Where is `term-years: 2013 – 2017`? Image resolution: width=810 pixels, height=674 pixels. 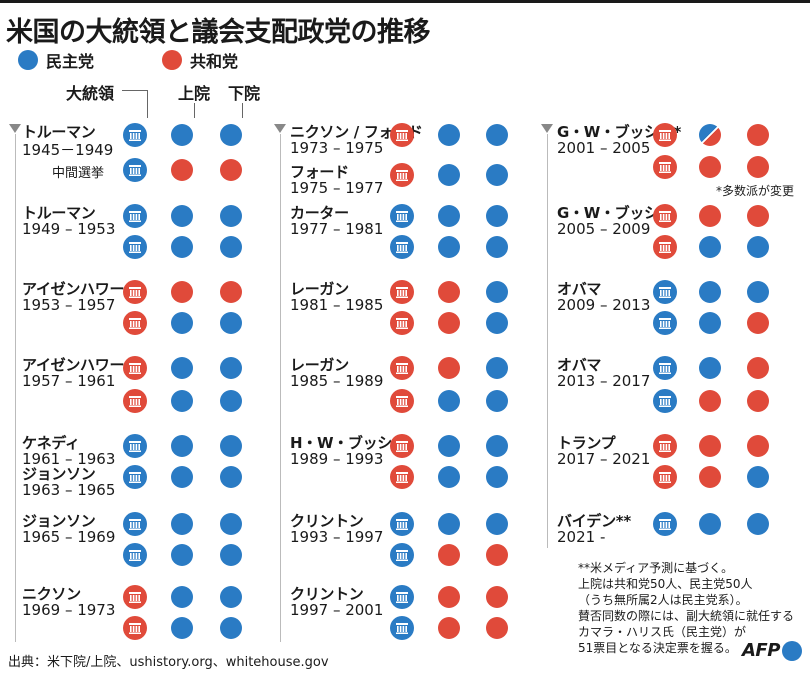
term-years: 2013 – 2017 is located at coordinates (604, 381).